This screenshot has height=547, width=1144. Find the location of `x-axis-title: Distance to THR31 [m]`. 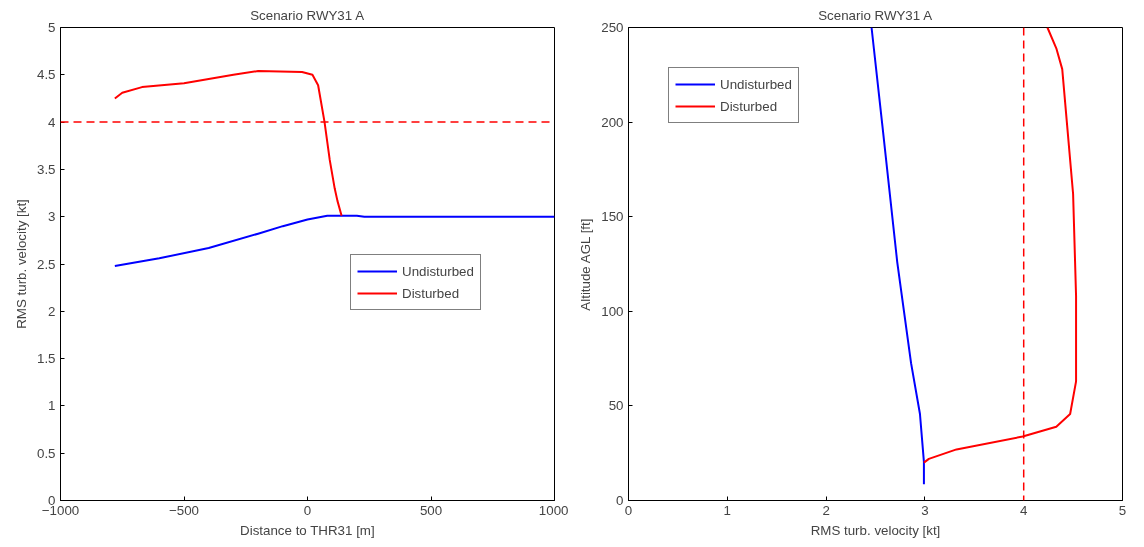

x-axis-title: Distance to THR31 [m] is located at coordinates (307, 530).